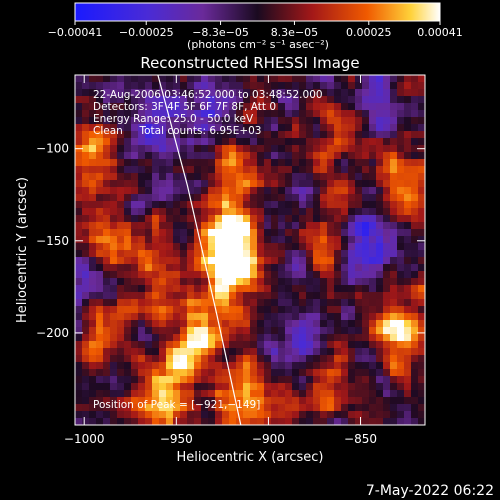 The height and width of the screenshot is (500, 500). What do you see at coordinates (146, 32) in the screenshot?
I see `colorbar-tick-label: −0.00025` at bounding box center [146, 32].